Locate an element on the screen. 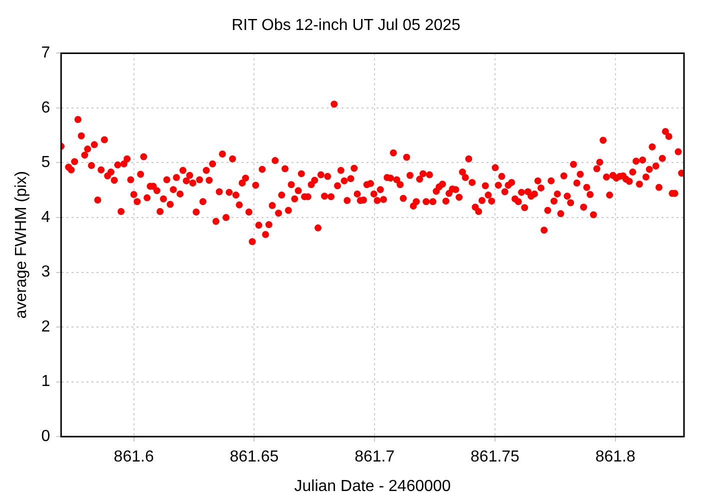 The width and height of the screenshot is (720, 504). y-tick-label: 5 is located at coordinates (45, 163).